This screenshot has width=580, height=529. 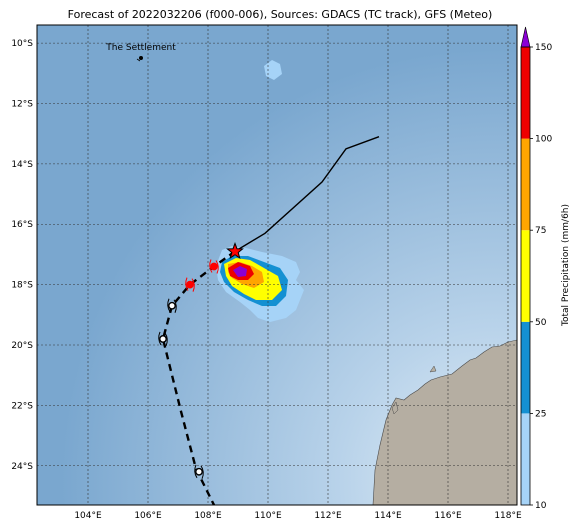 I want to click on current-position-star-icon, so click(x=235, y=250).